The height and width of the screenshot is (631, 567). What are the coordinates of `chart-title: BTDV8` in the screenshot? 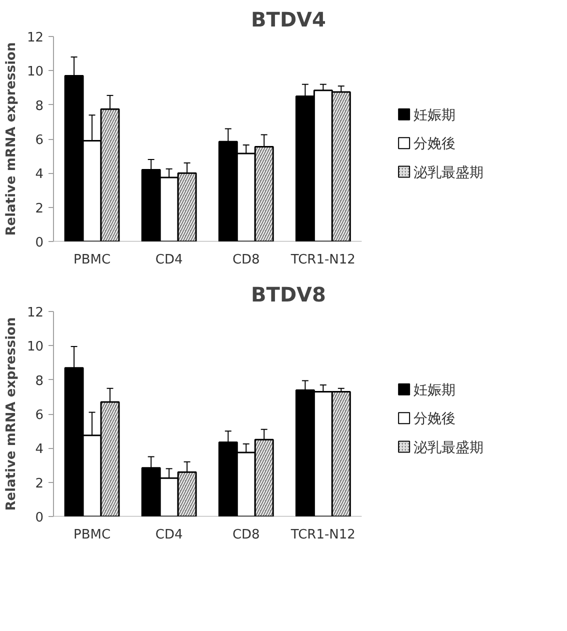 It's located at (288, 294).